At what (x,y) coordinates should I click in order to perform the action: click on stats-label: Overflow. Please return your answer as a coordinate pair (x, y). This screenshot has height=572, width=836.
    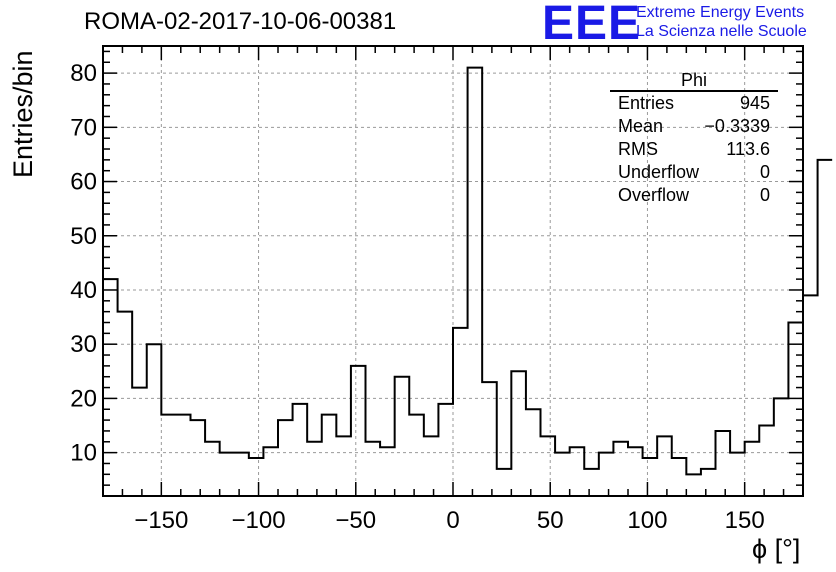
    Looking at the image, I should click on (654, 195).